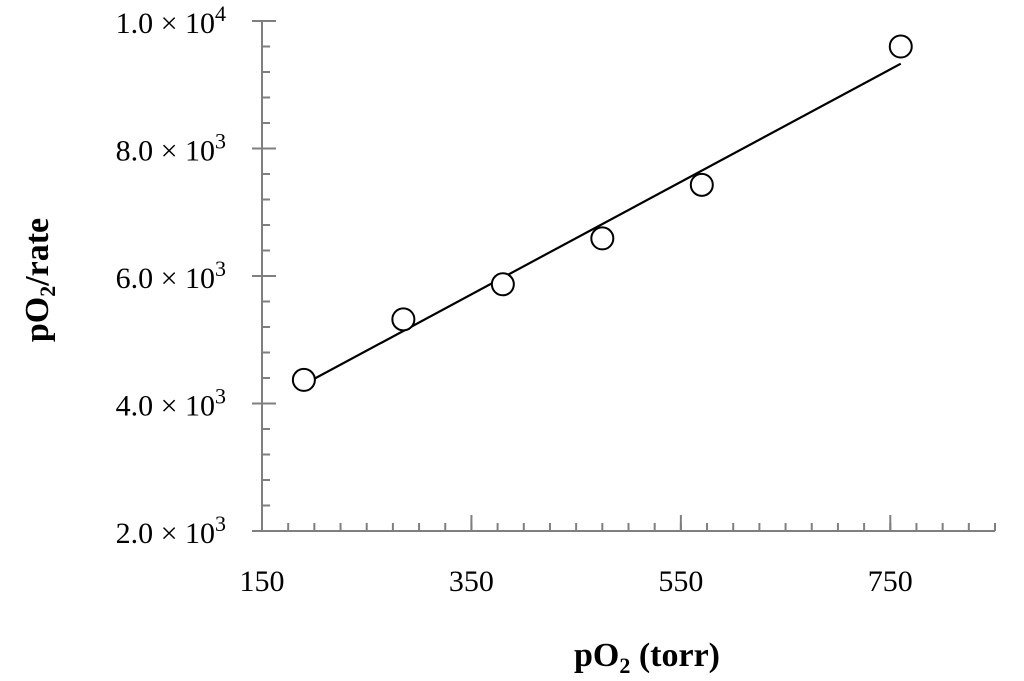  Describe the element at coordinates (890, 581) in the screenshot. I see `x-tick-label: 750` at that location.